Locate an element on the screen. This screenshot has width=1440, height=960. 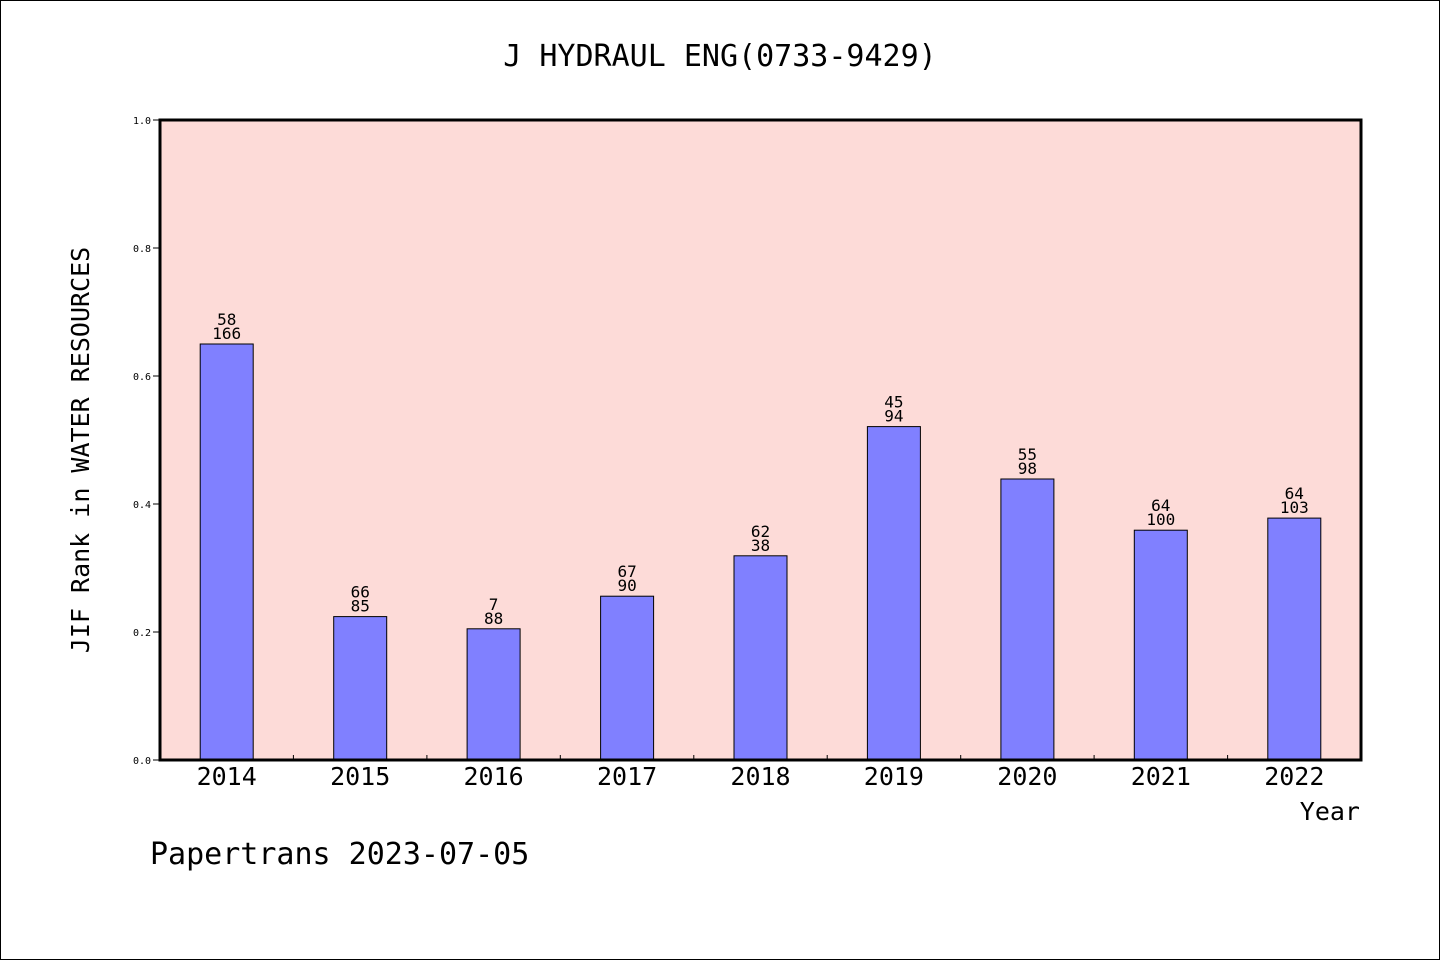
bar-2017 is located at coordinates (627, 678).